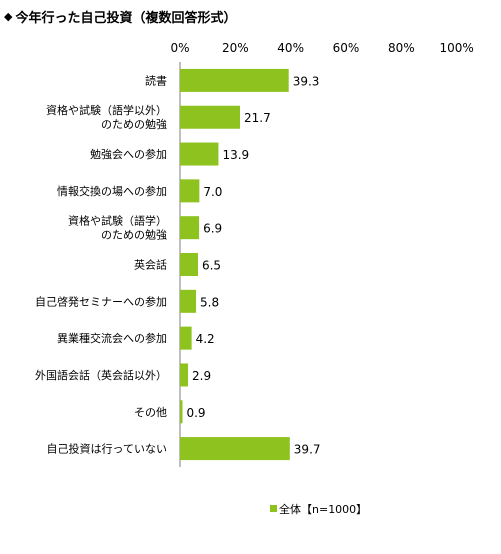 The width and height of the screenshot is (501, 554). Describe the element at coordinates (212, 192) in the screenshot. I see `data-label: 7.0` at that location.